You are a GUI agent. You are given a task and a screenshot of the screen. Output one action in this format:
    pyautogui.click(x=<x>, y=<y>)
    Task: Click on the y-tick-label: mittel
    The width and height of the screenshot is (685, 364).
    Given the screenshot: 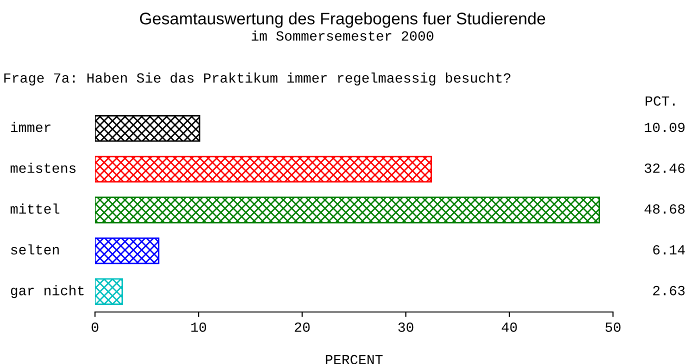 What is the action you would take?
    pyautogui.click(x=35, y=209)
    